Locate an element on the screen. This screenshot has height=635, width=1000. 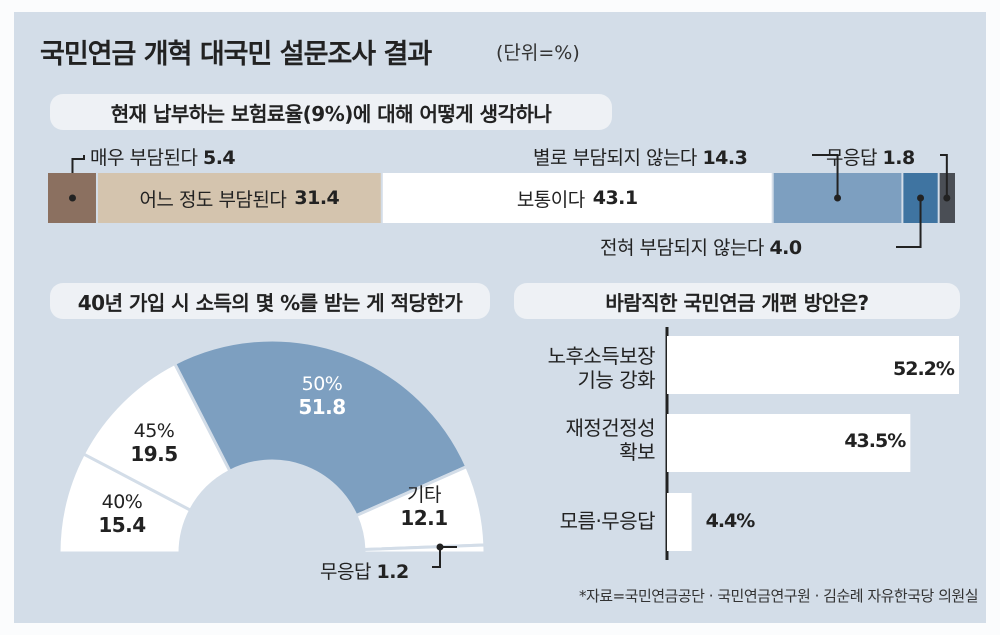
donut-label-45: 45% 19.5 is located at coordinates (154, 443).